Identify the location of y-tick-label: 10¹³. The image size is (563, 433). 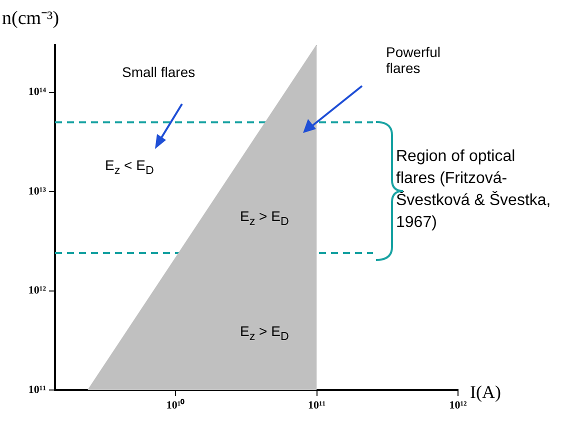
(37, 191).